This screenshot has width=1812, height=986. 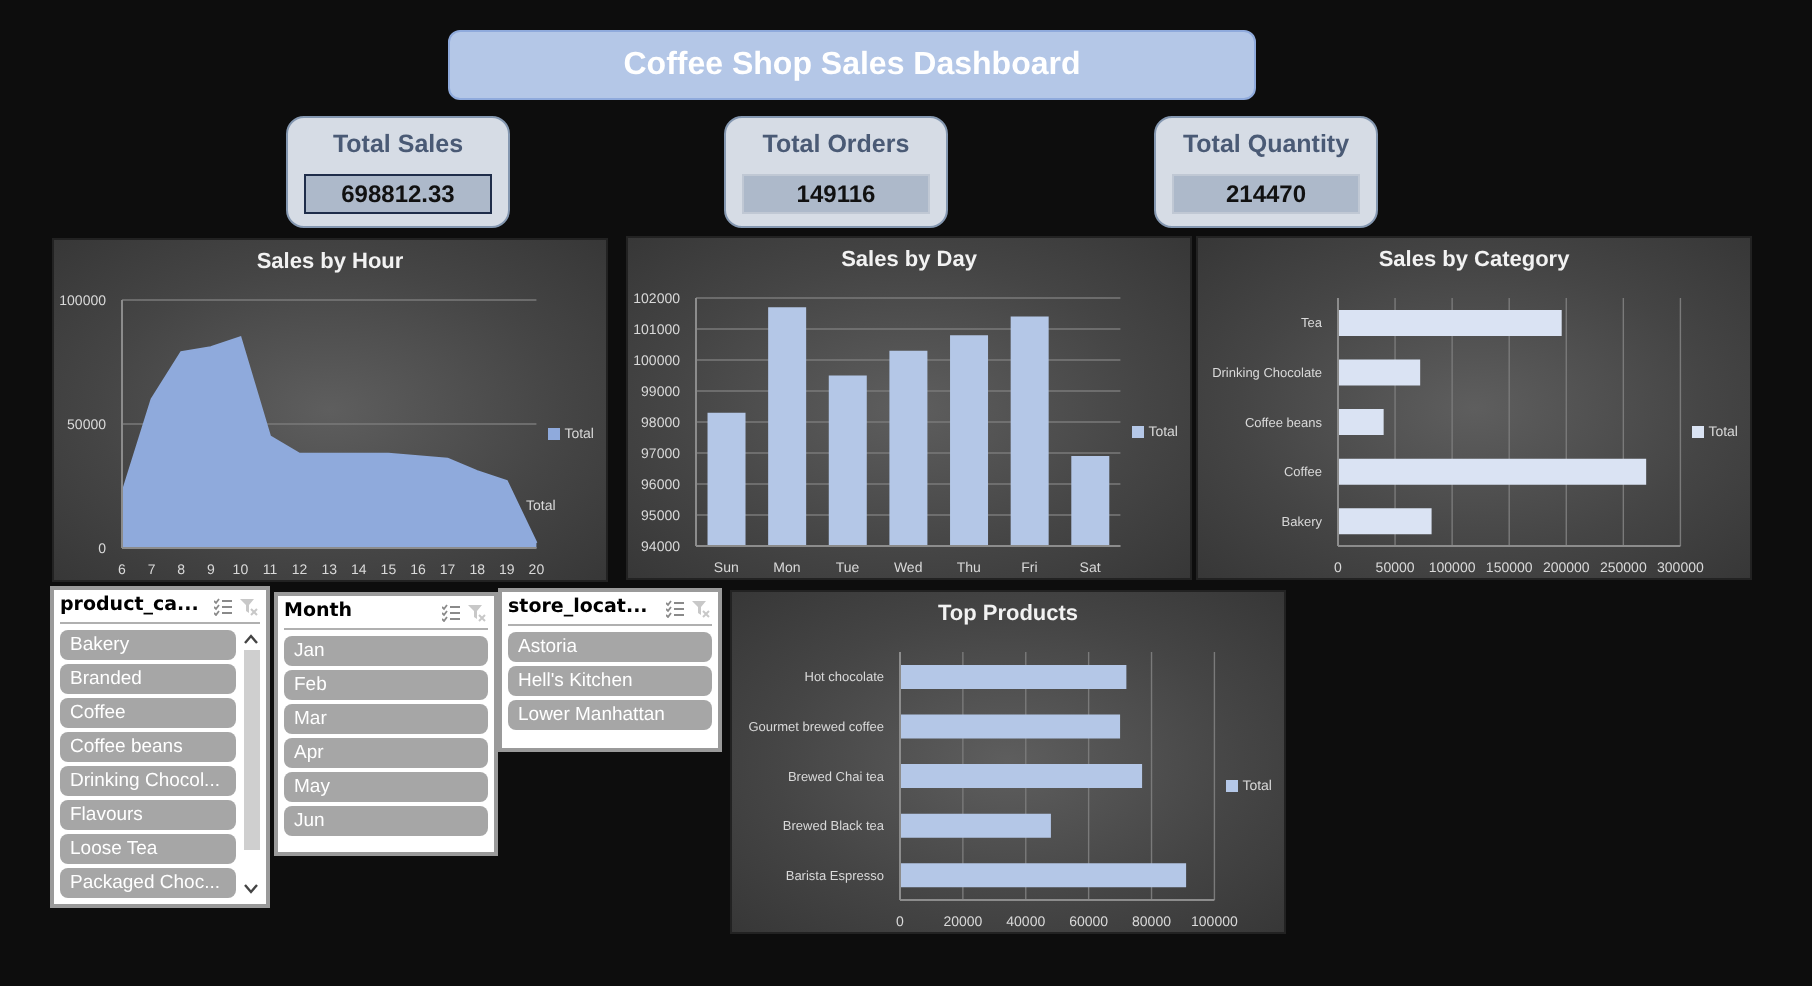 What do you see at coordinates (1008, 614) in the screenshot?
I see `chart-title: Top Products` at bounding box center [1008, 614].